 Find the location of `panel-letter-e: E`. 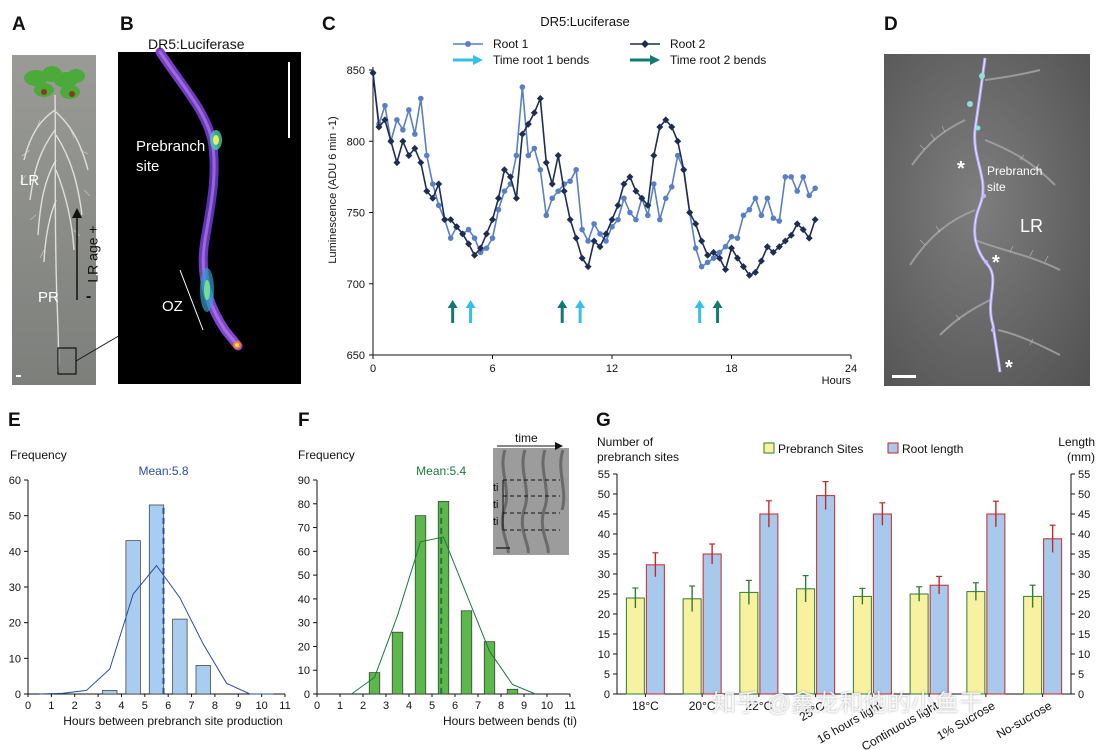

panel-letter-e: E is located at coordinates (14, 420).